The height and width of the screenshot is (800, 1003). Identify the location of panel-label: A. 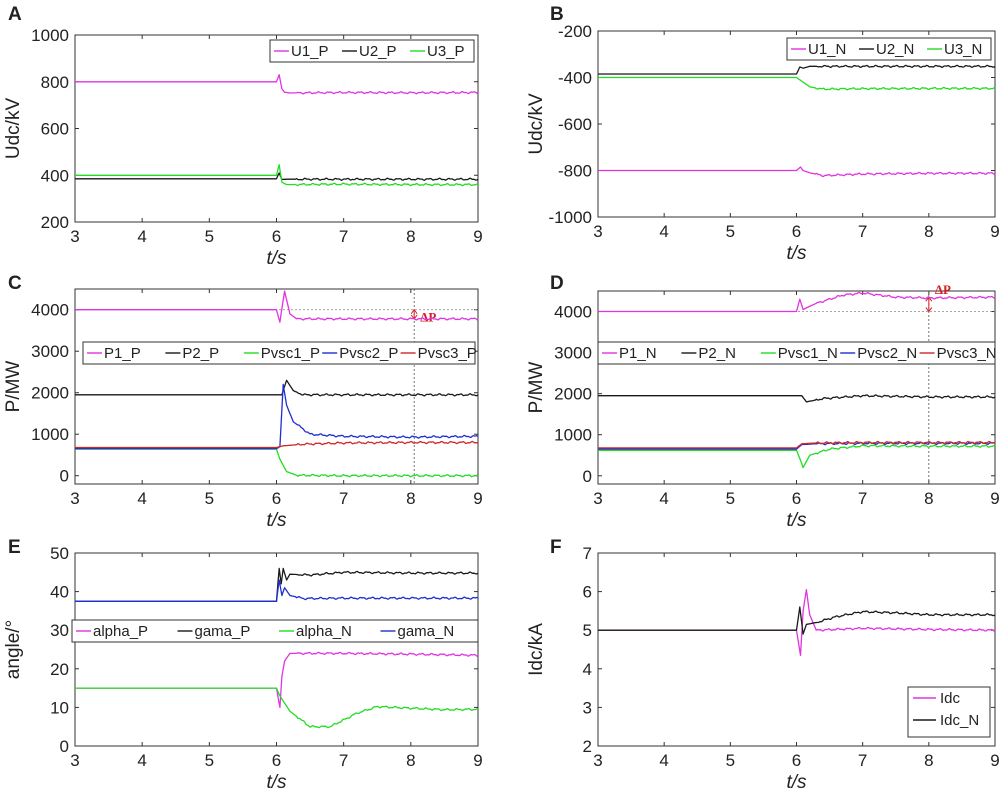
(15, 14).